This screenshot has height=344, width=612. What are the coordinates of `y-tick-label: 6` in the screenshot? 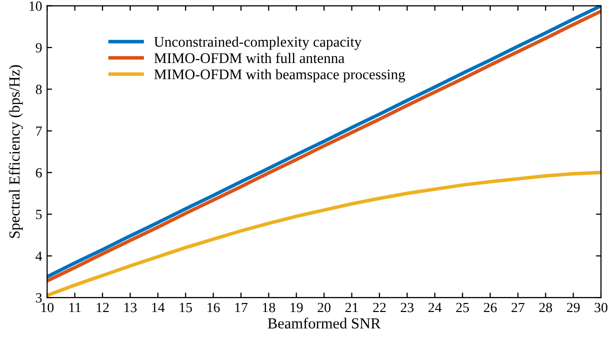 It's located at (39, 173).